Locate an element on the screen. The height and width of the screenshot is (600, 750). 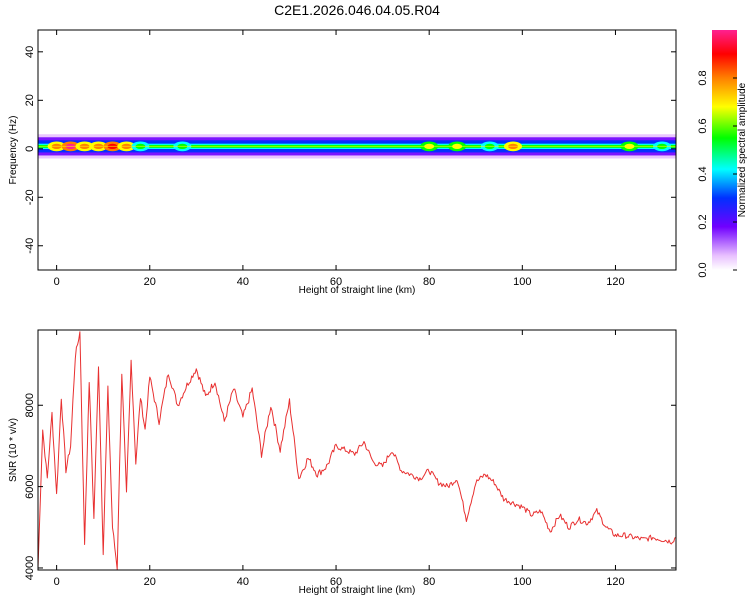
spectrogram-x-tick-label: 0 is located at coordinates (57, 282).